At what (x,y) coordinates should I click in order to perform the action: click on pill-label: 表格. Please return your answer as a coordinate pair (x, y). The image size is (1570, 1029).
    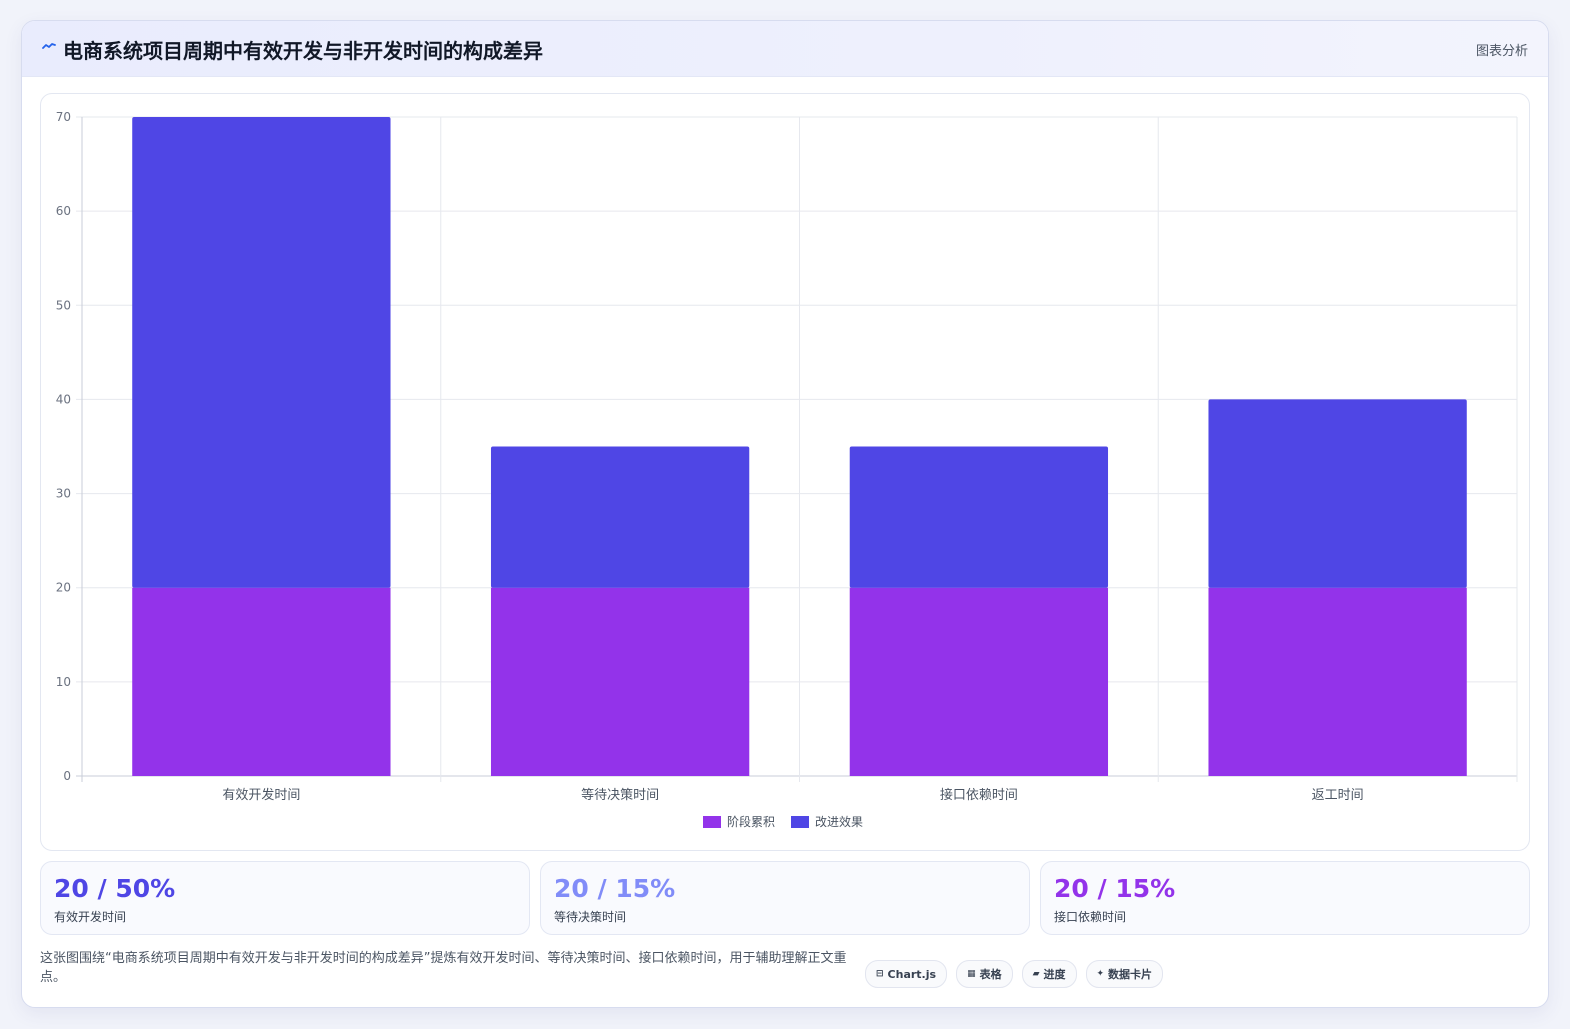
    Looking at the image, I should click on (990, 974).